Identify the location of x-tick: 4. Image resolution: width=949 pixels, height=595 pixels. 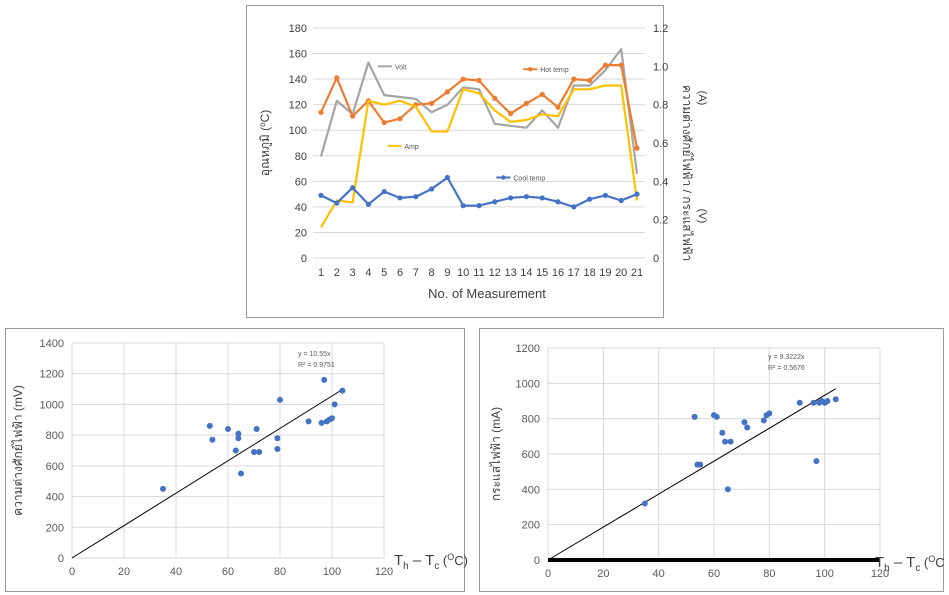
(368, 273).